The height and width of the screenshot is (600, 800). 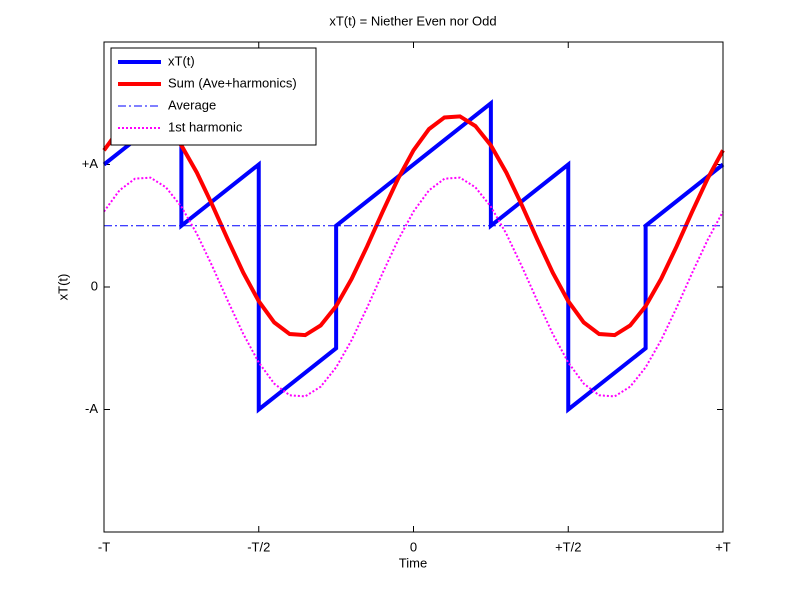 What do you see at coordinates (568, 546) in the screenshot?
I see `x-tick-label: +T/2` at bounding box center [568, 546].